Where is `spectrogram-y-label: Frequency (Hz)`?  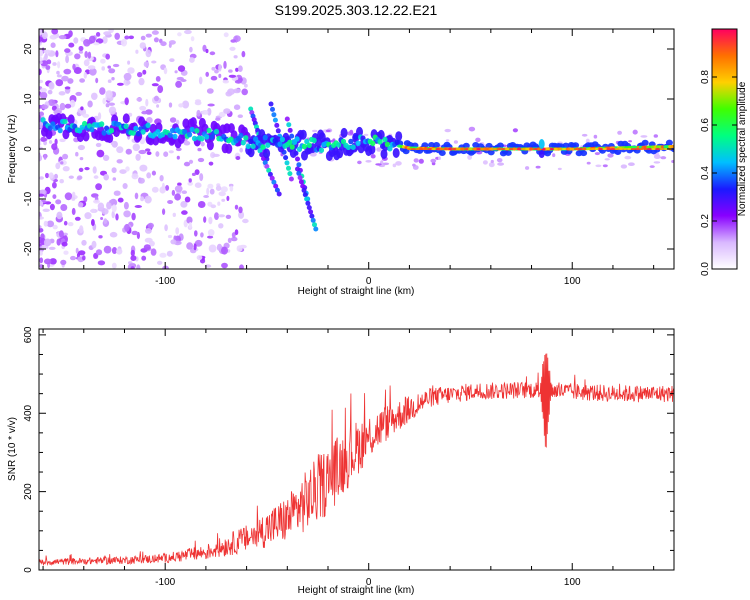
spectrogram-y-label: Frequency (Hz) is located at coordinates (12, 149).